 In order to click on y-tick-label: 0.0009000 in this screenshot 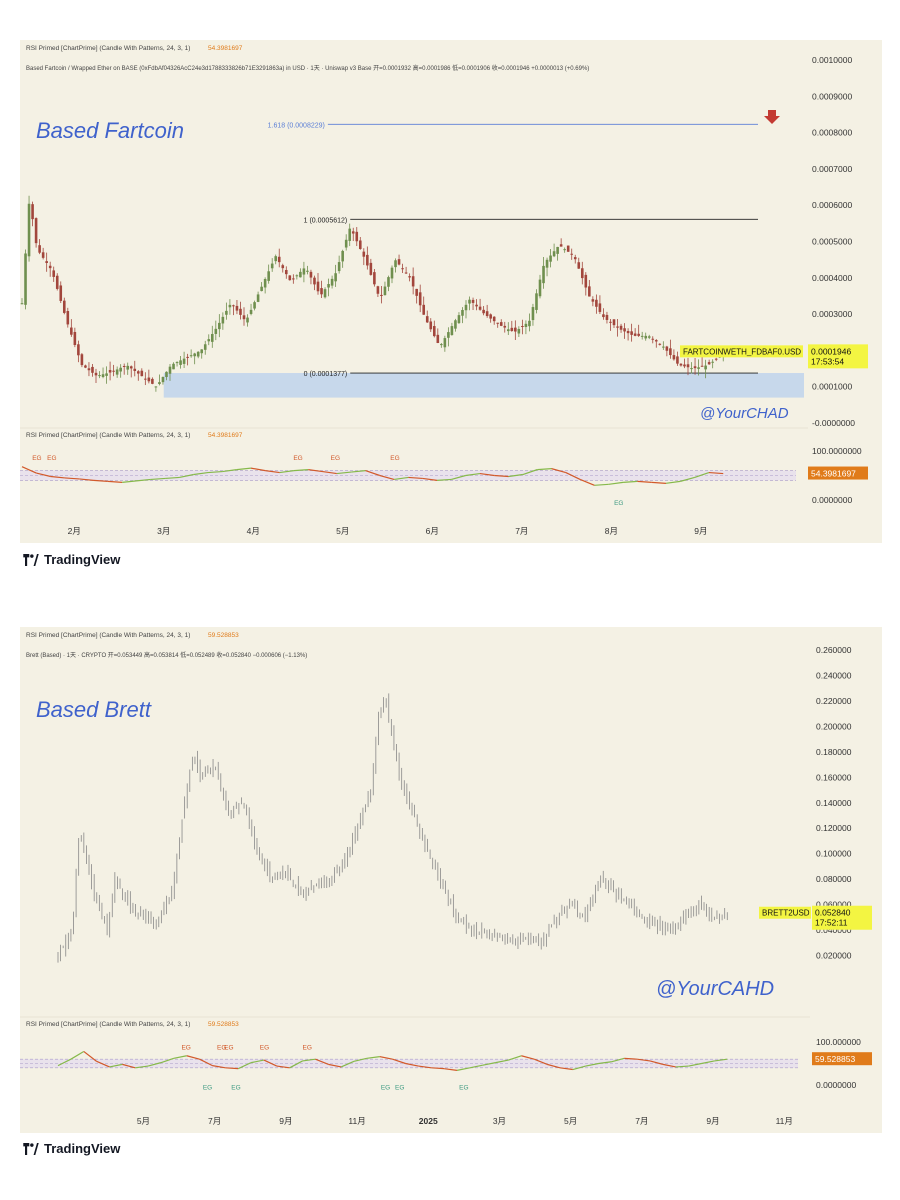, I will do `click(832, 96)`.